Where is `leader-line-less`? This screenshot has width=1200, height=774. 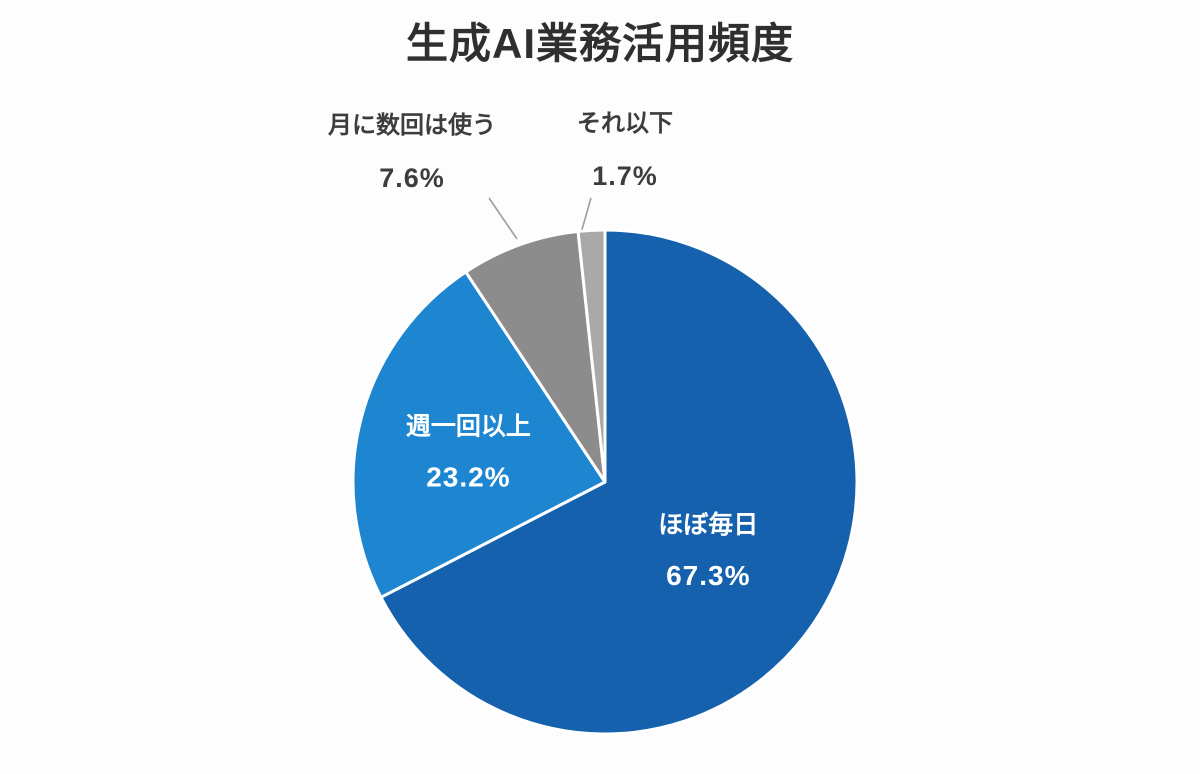 leader-line-less is located at coordinates (586, 215).